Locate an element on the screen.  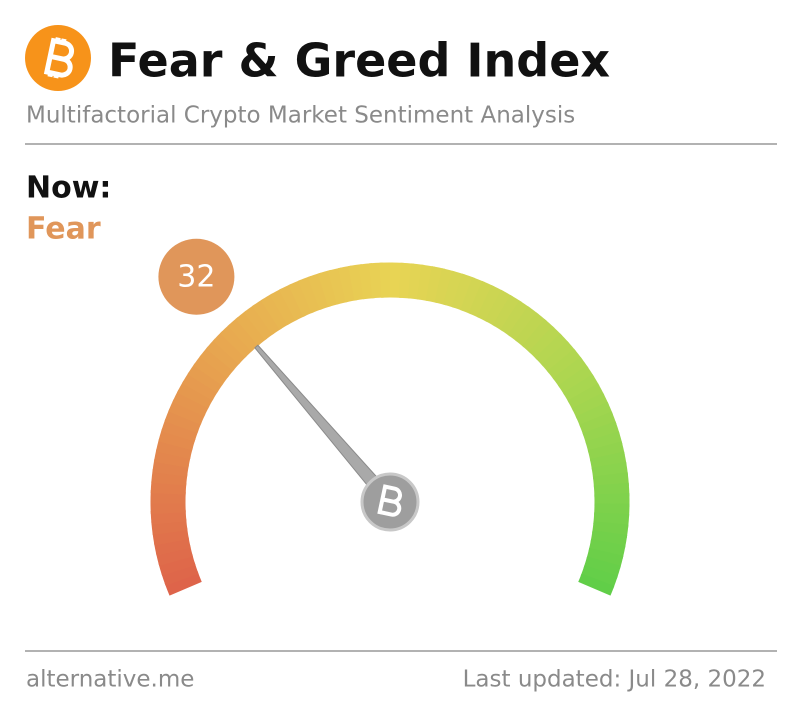
now-label: Now: is located at coordinates (68, 188).